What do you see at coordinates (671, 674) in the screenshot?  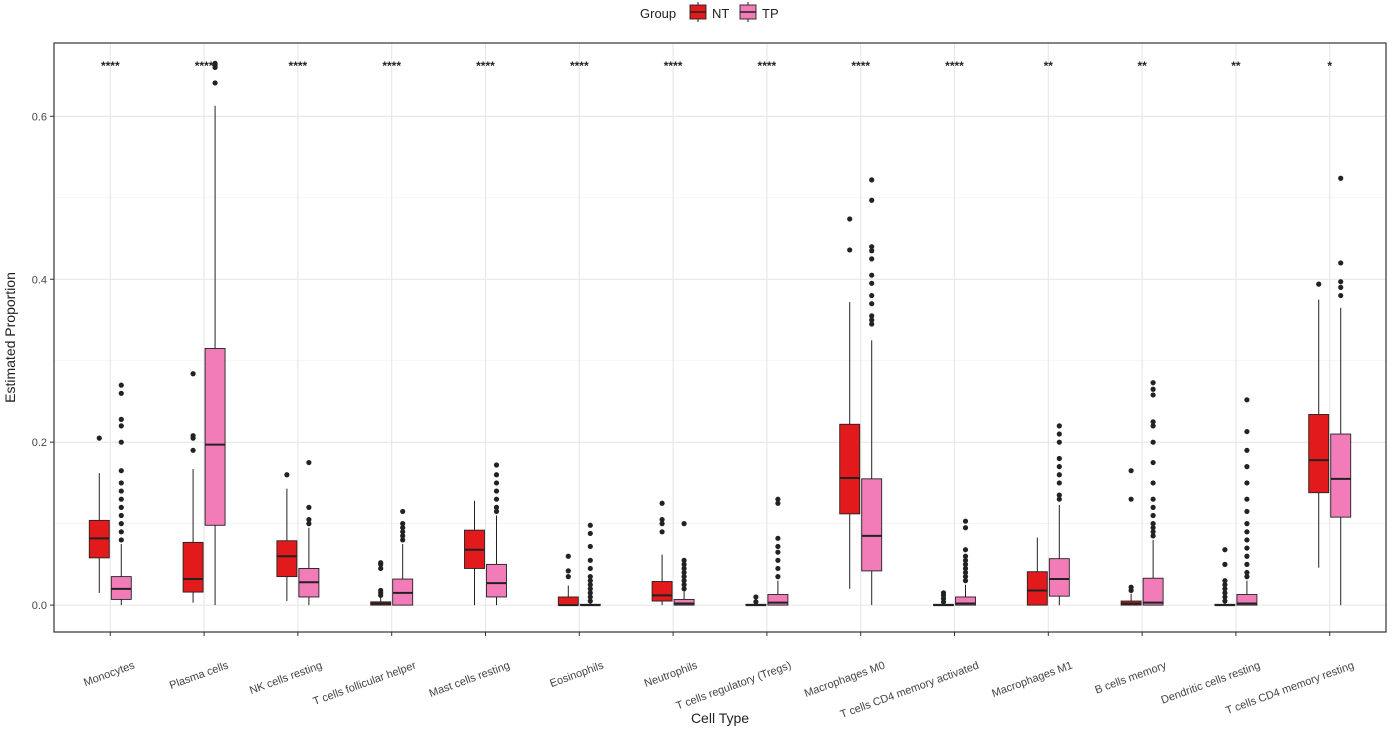 I see `x-tick-label: Neutrophils` at bounding box center [671, 674].